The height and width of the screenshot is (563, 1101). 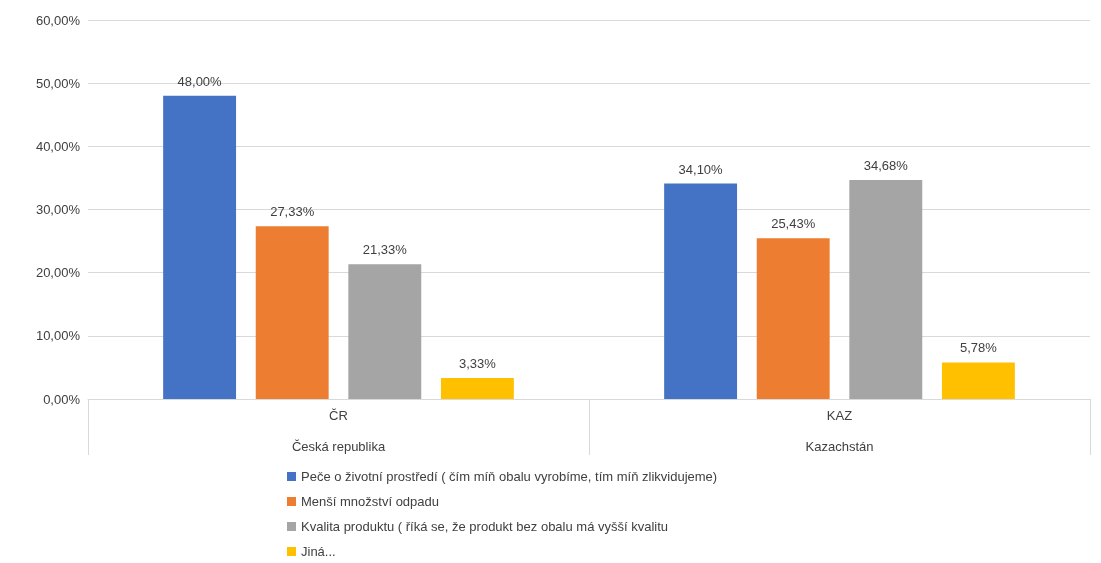 What do you see at coordinates (839, 415) in the screenshot?
I see `x-tick-label: KAZ` at bounding box center [839, 415].